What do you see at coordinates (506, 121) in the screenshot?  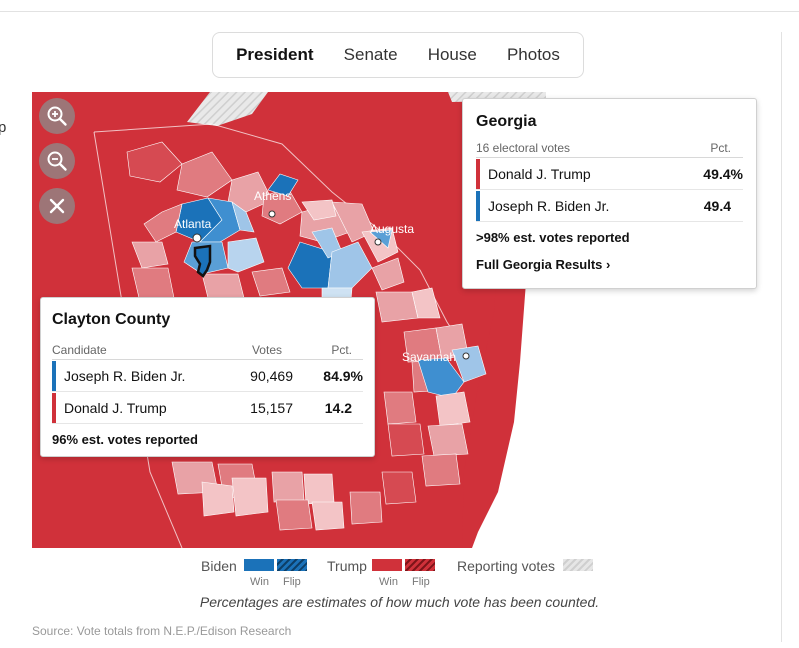 I see `state-title: Georgia` at bounding box center [506, 121].